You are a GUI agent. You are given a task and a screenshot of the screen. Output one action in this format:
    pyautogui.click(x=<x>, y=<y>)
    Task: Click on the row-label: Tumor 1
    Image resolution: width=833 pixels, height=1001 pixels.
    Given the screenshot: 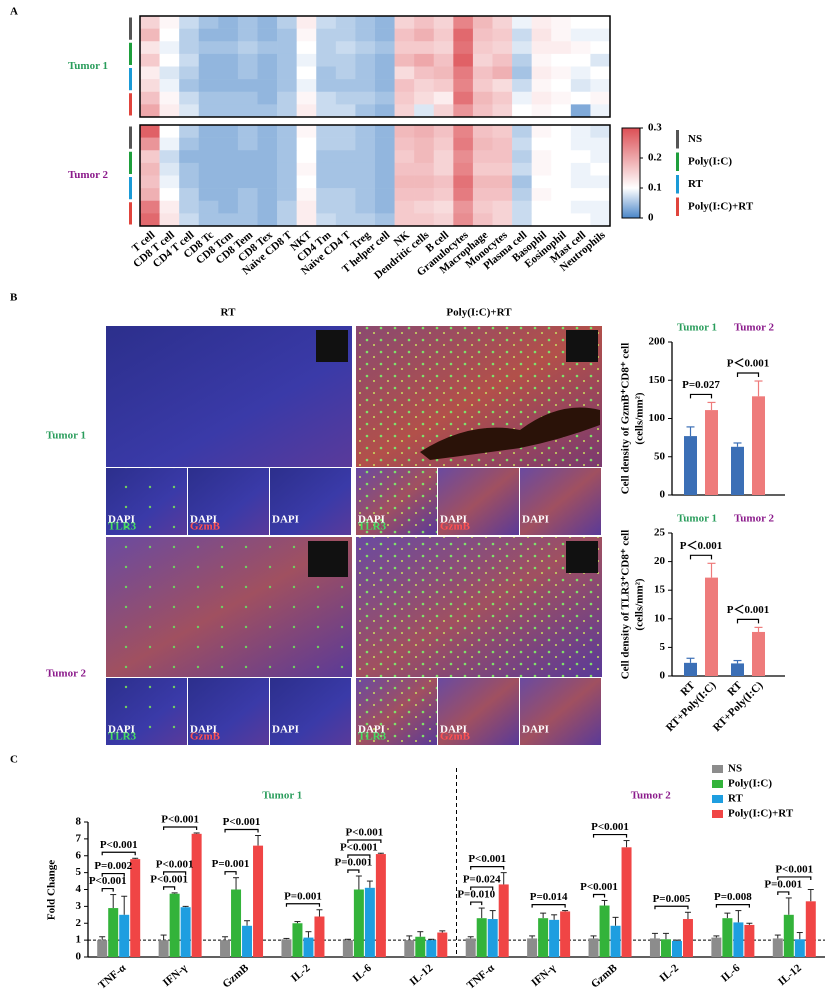 What is the action you would take?
    pyautogui.click(x=88, y=66)
    